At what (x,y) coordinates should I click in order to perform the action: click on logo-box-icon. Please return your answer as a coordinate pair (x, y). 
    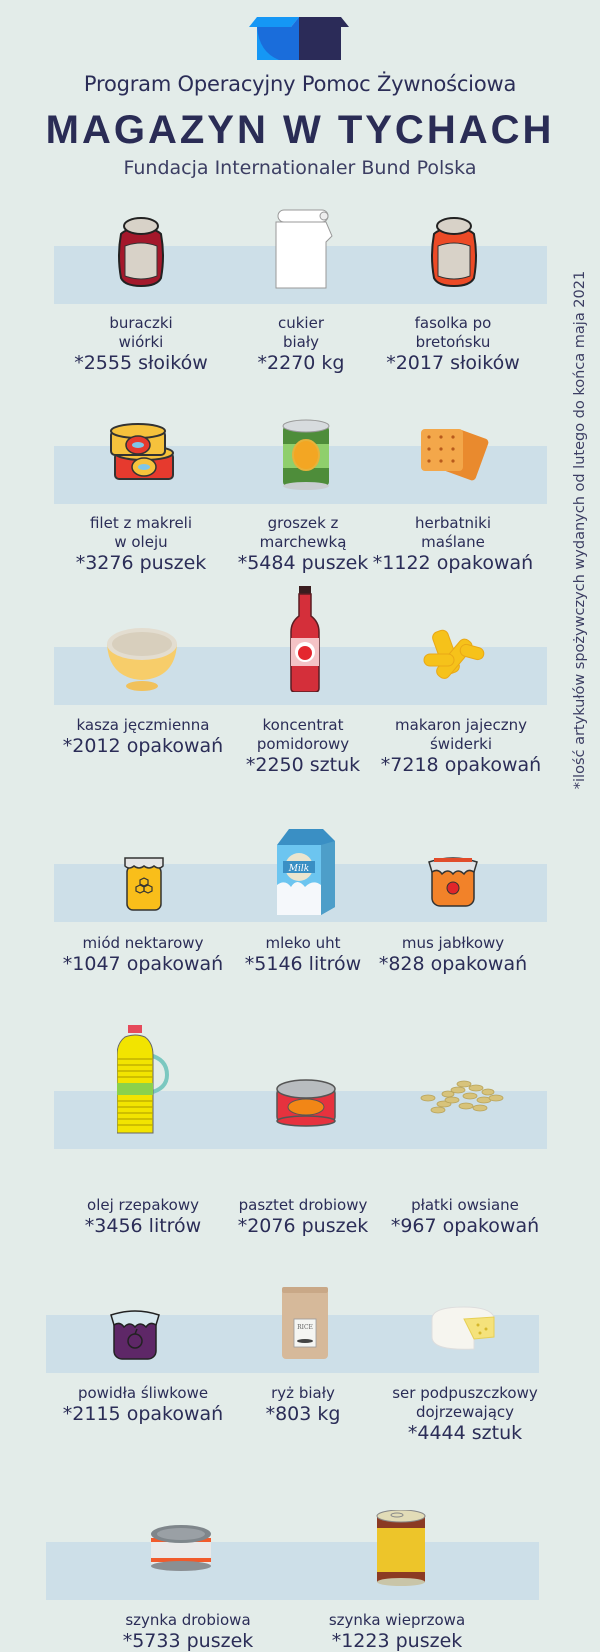
    Looking at the image, I should click on (299, 38).